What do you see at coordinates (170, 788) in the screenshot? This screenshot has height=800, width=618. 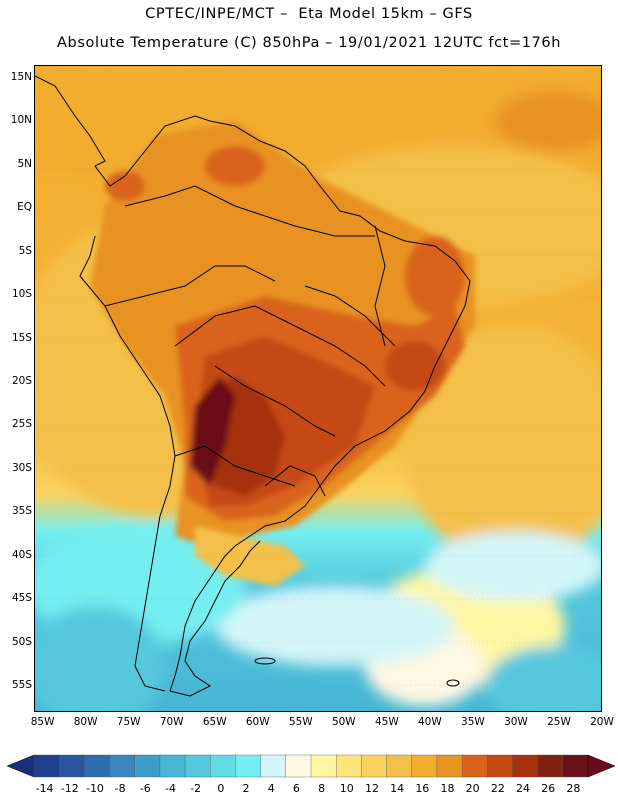 I see `colorbar-label: -4` at bounding box center [170, 788].